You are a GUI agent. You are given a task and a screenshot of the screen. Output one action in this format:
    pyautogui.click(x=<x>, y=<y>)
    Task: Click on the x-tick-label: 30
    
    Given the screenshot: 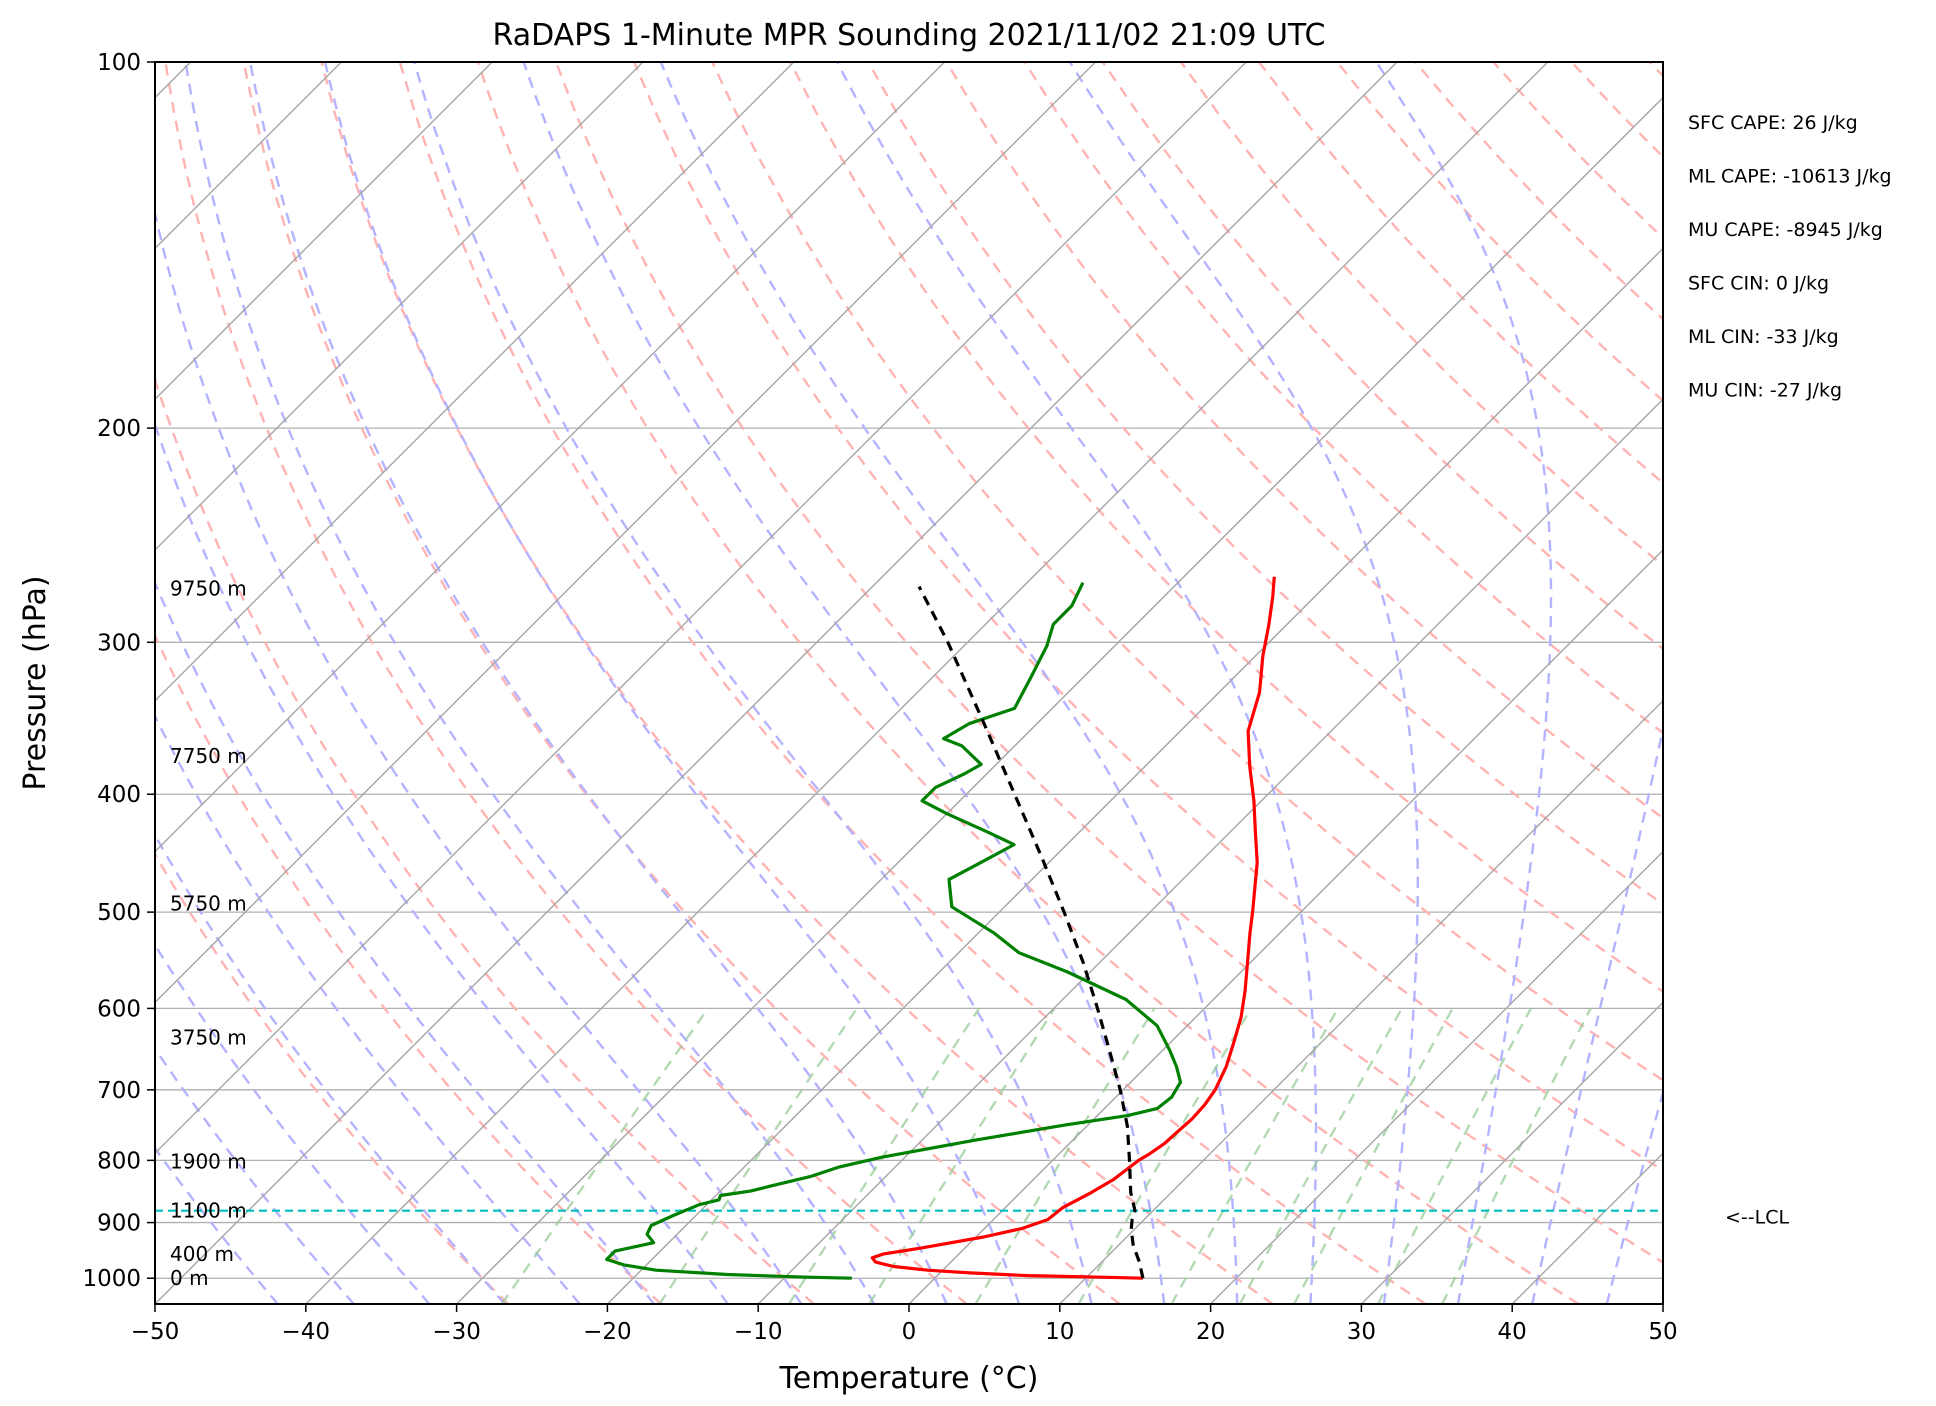 What is the action you would take?
    pyautogui.click(x=1361, y=1332)
    